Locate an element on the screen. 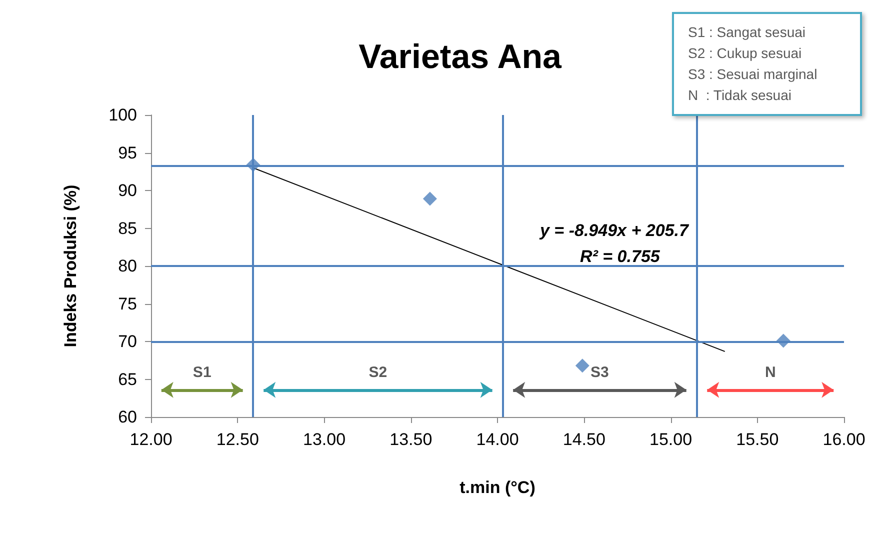 This screenshot has height=546, width=890. x-tick-label: 15.00 is located at coordinates (670, 439).